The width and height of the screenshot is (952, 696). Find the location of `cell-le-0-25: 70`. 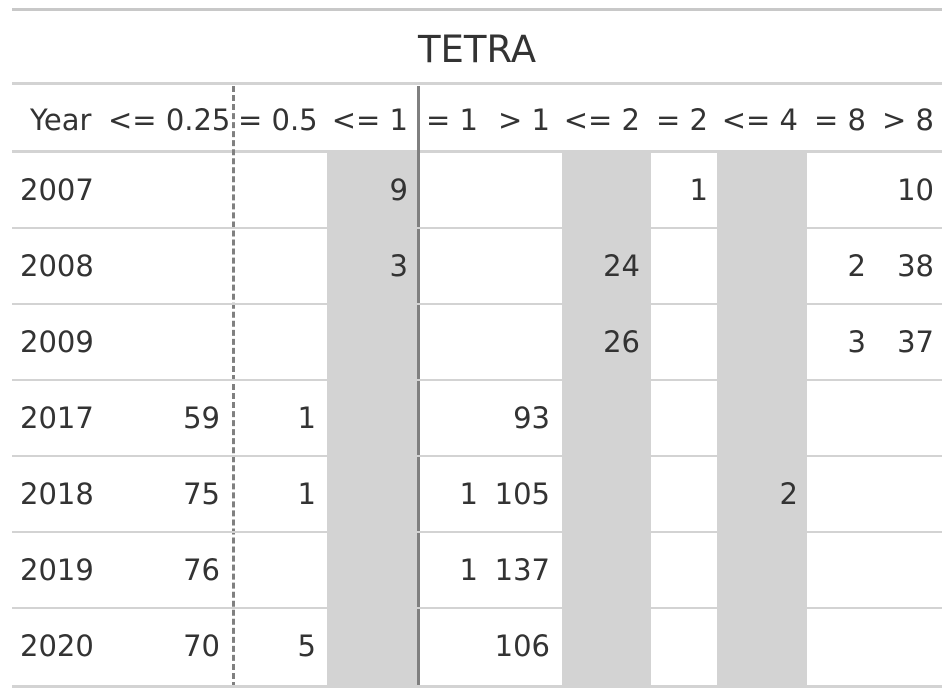

cell-le-0-25: 70 is located at coordinates (201, 646).